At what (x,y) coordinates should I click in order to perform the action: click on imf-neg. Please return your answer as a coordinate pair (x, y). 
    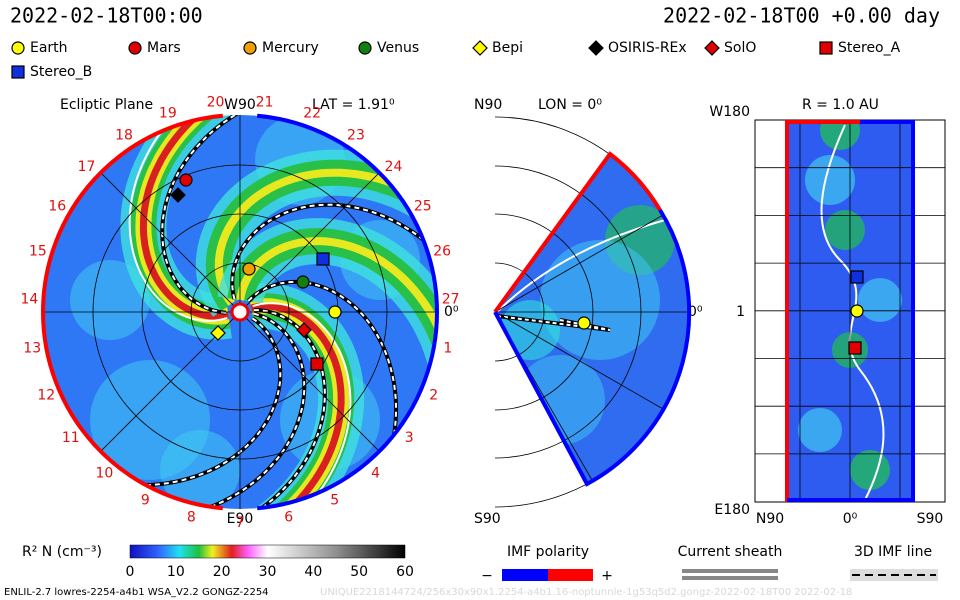
    Looking at the image, I should click on (525, 575).